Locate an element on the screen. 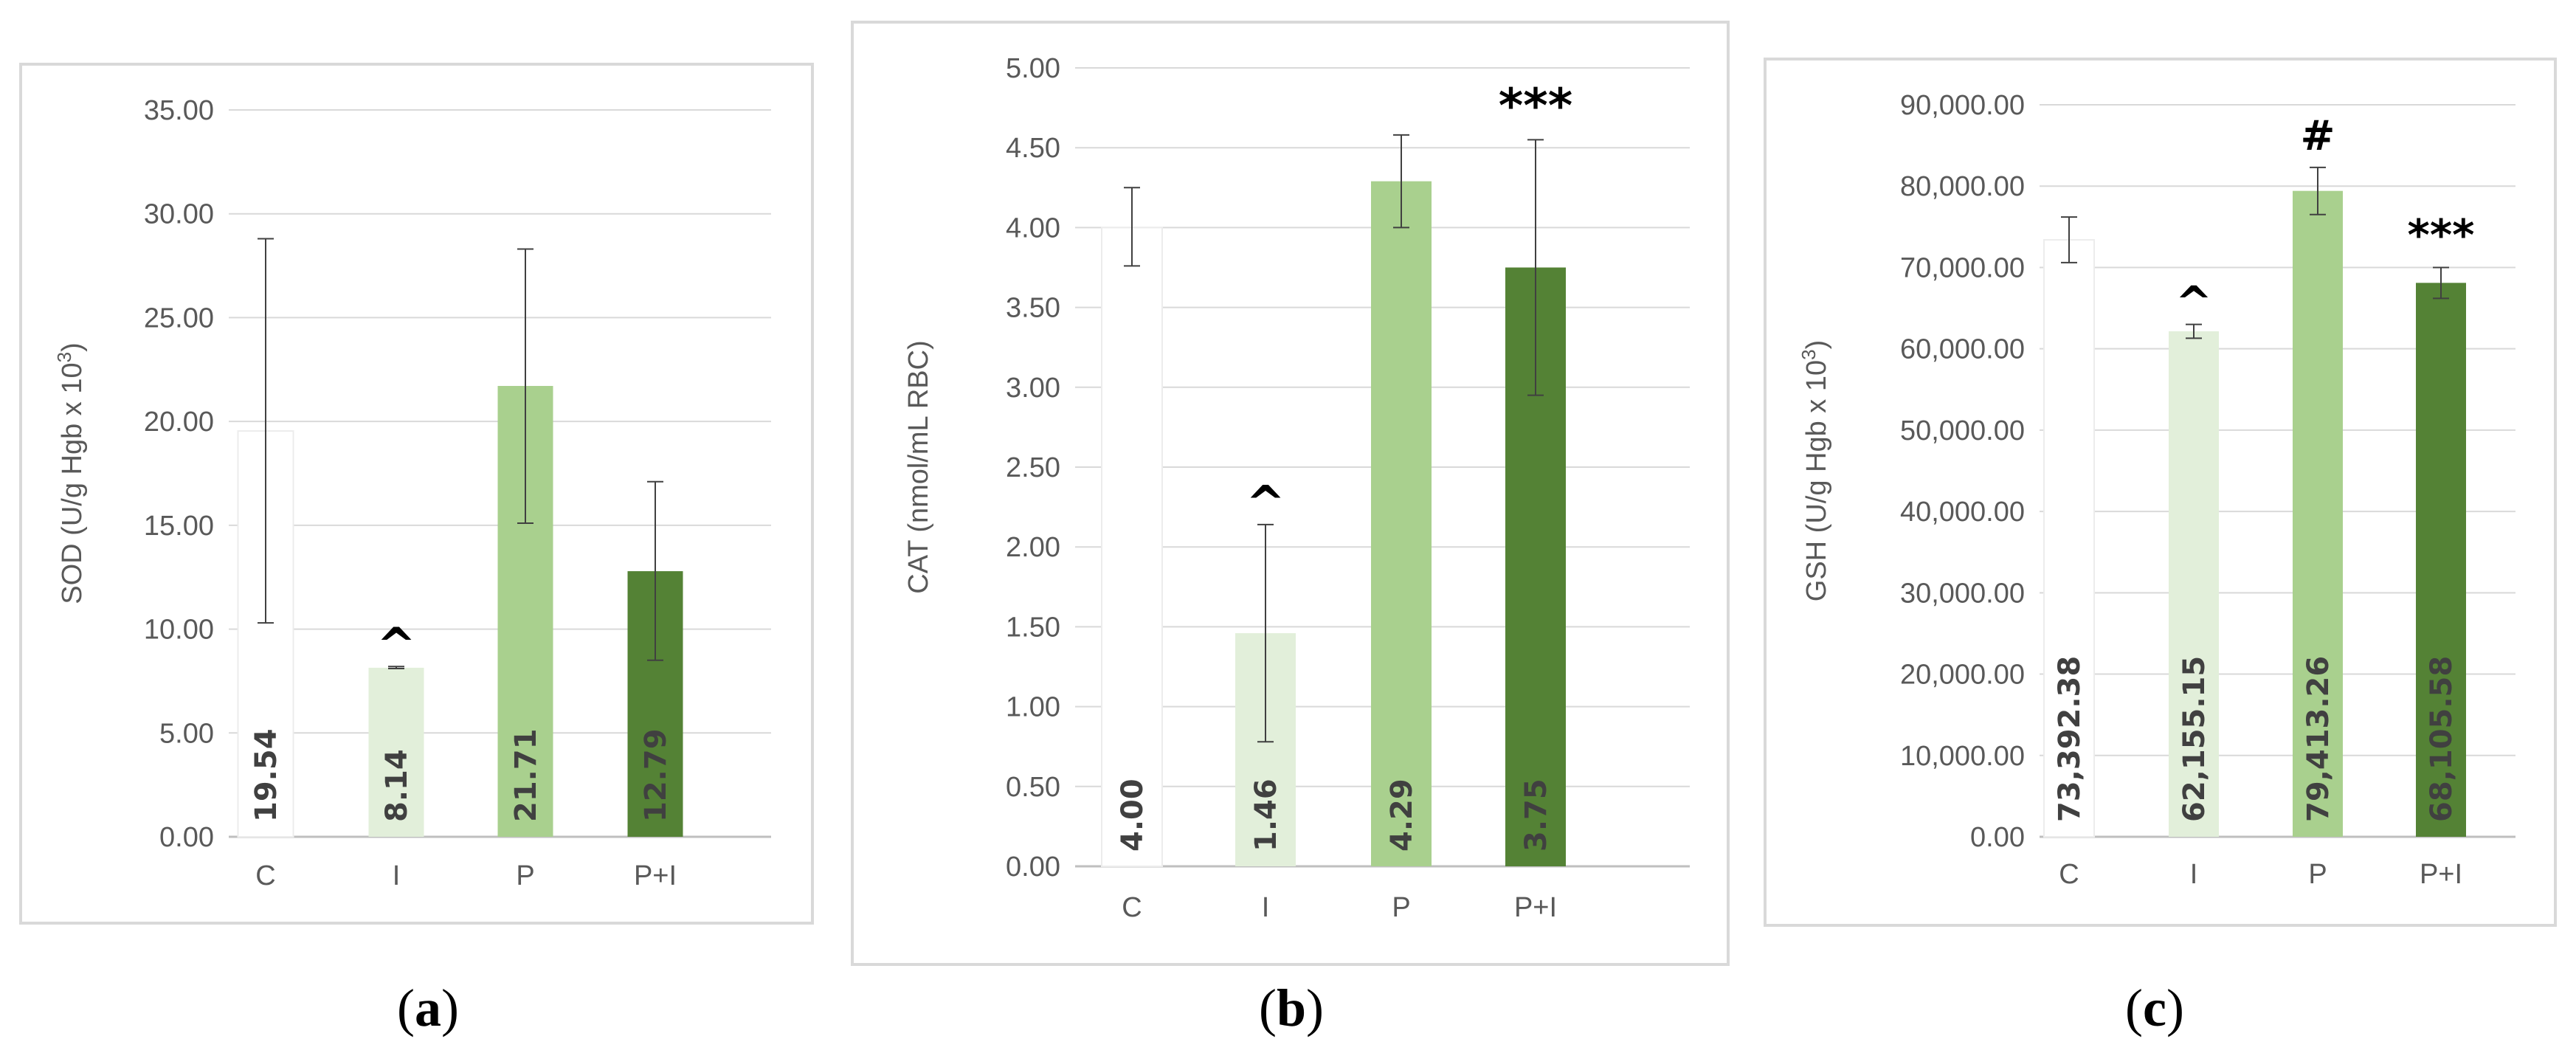 This screenshot has width=2576, height=1053. y-tick-label-c-7: 70,000.00 is located at coordinates (1962, 267).